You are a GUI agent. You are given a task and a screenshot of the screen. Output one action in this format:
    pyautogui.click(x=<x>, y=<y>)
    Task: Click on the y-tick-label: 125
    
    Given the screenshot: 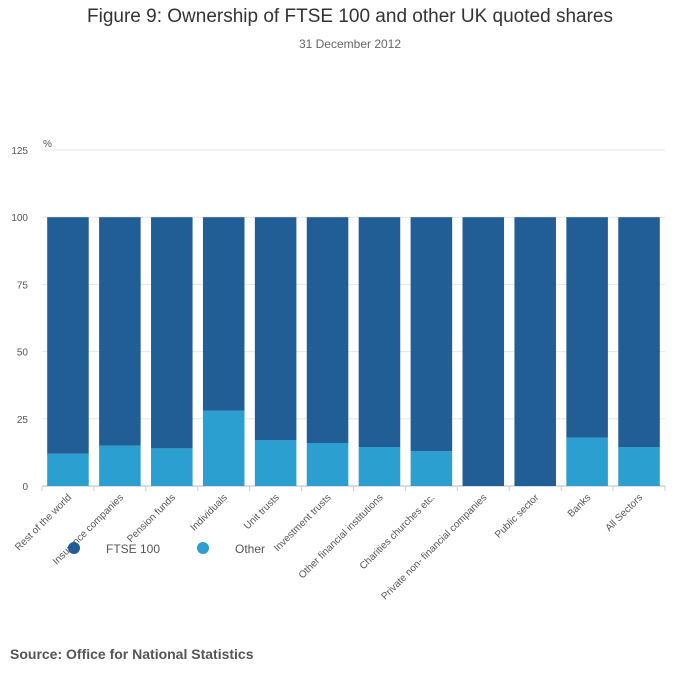 What is the action you would take?
    pyautogui.click(x=19, y=151)
    